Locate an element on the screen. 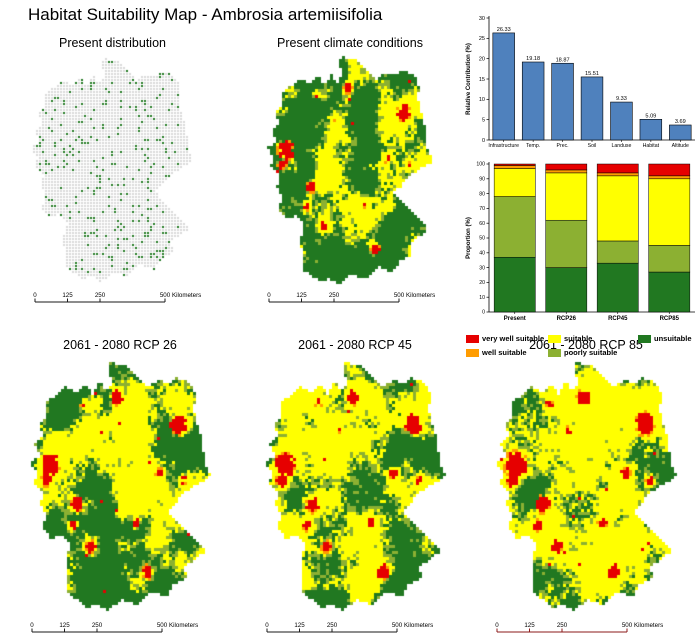  legend-item-unsuitable: unsuitable is located at coordinates (667, 338).